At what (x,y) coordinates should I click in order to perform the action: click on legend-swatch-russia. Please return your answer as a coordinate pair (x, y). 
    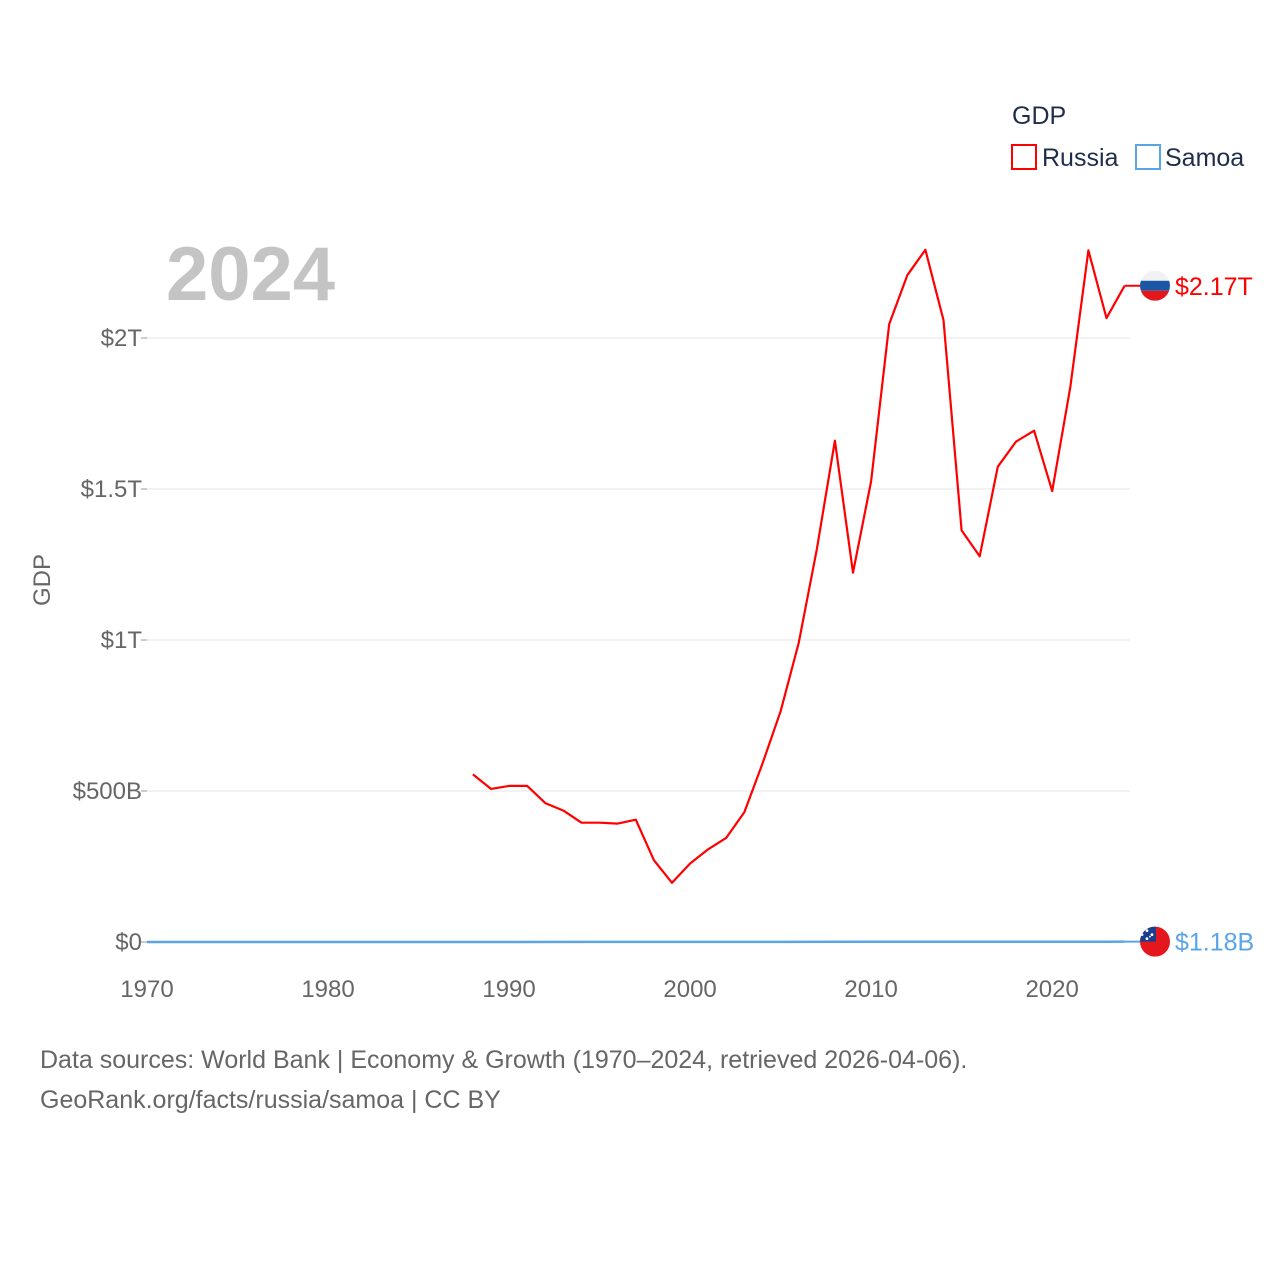
    Looking at the image, I should click on (1024, 157).